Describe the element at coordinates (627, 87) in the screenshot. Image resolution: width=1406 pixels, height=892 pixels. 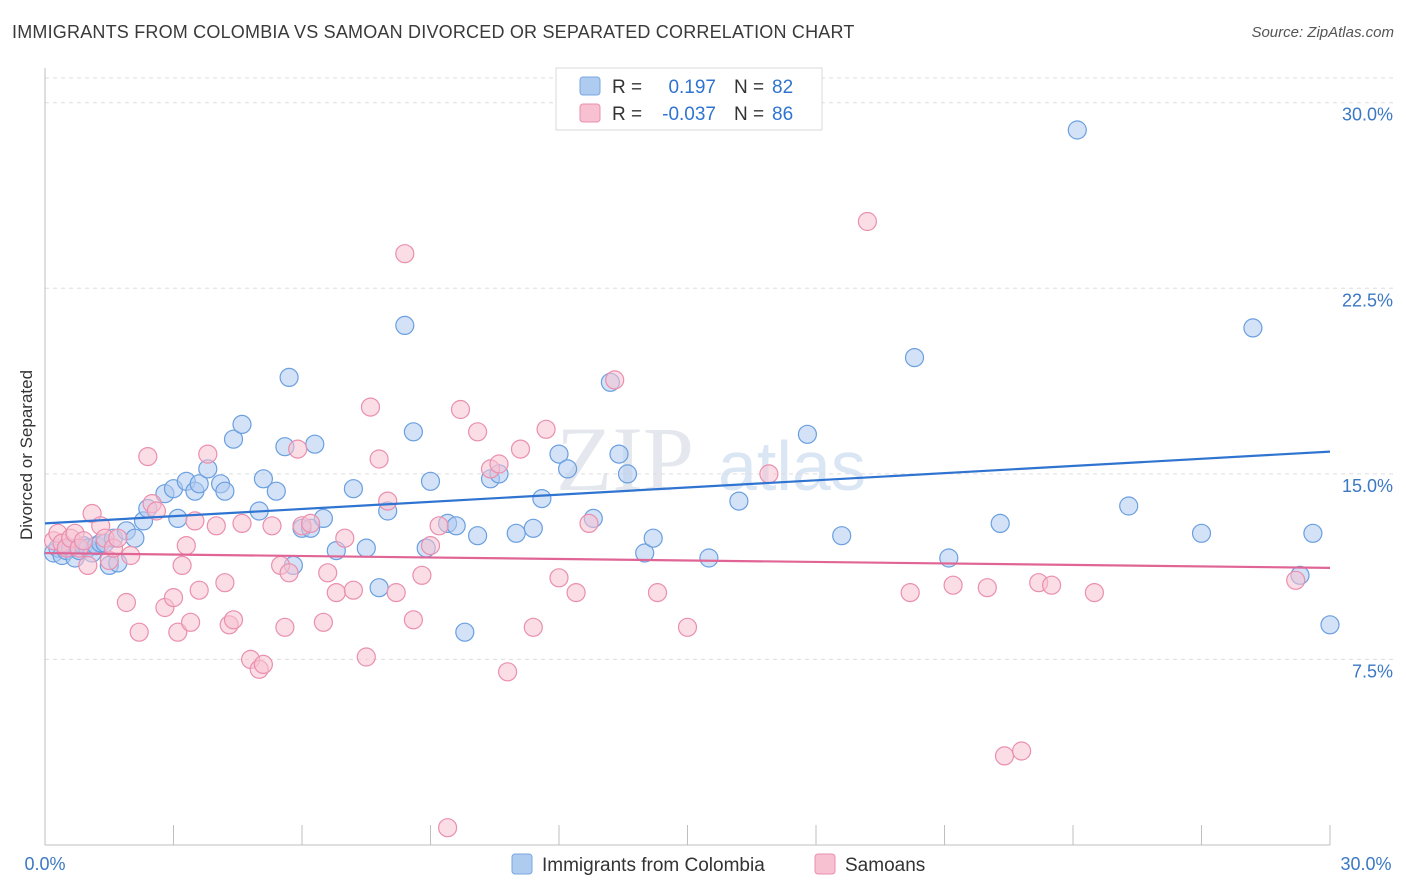
I see `legend-r-label-colombia: R =` at that location.